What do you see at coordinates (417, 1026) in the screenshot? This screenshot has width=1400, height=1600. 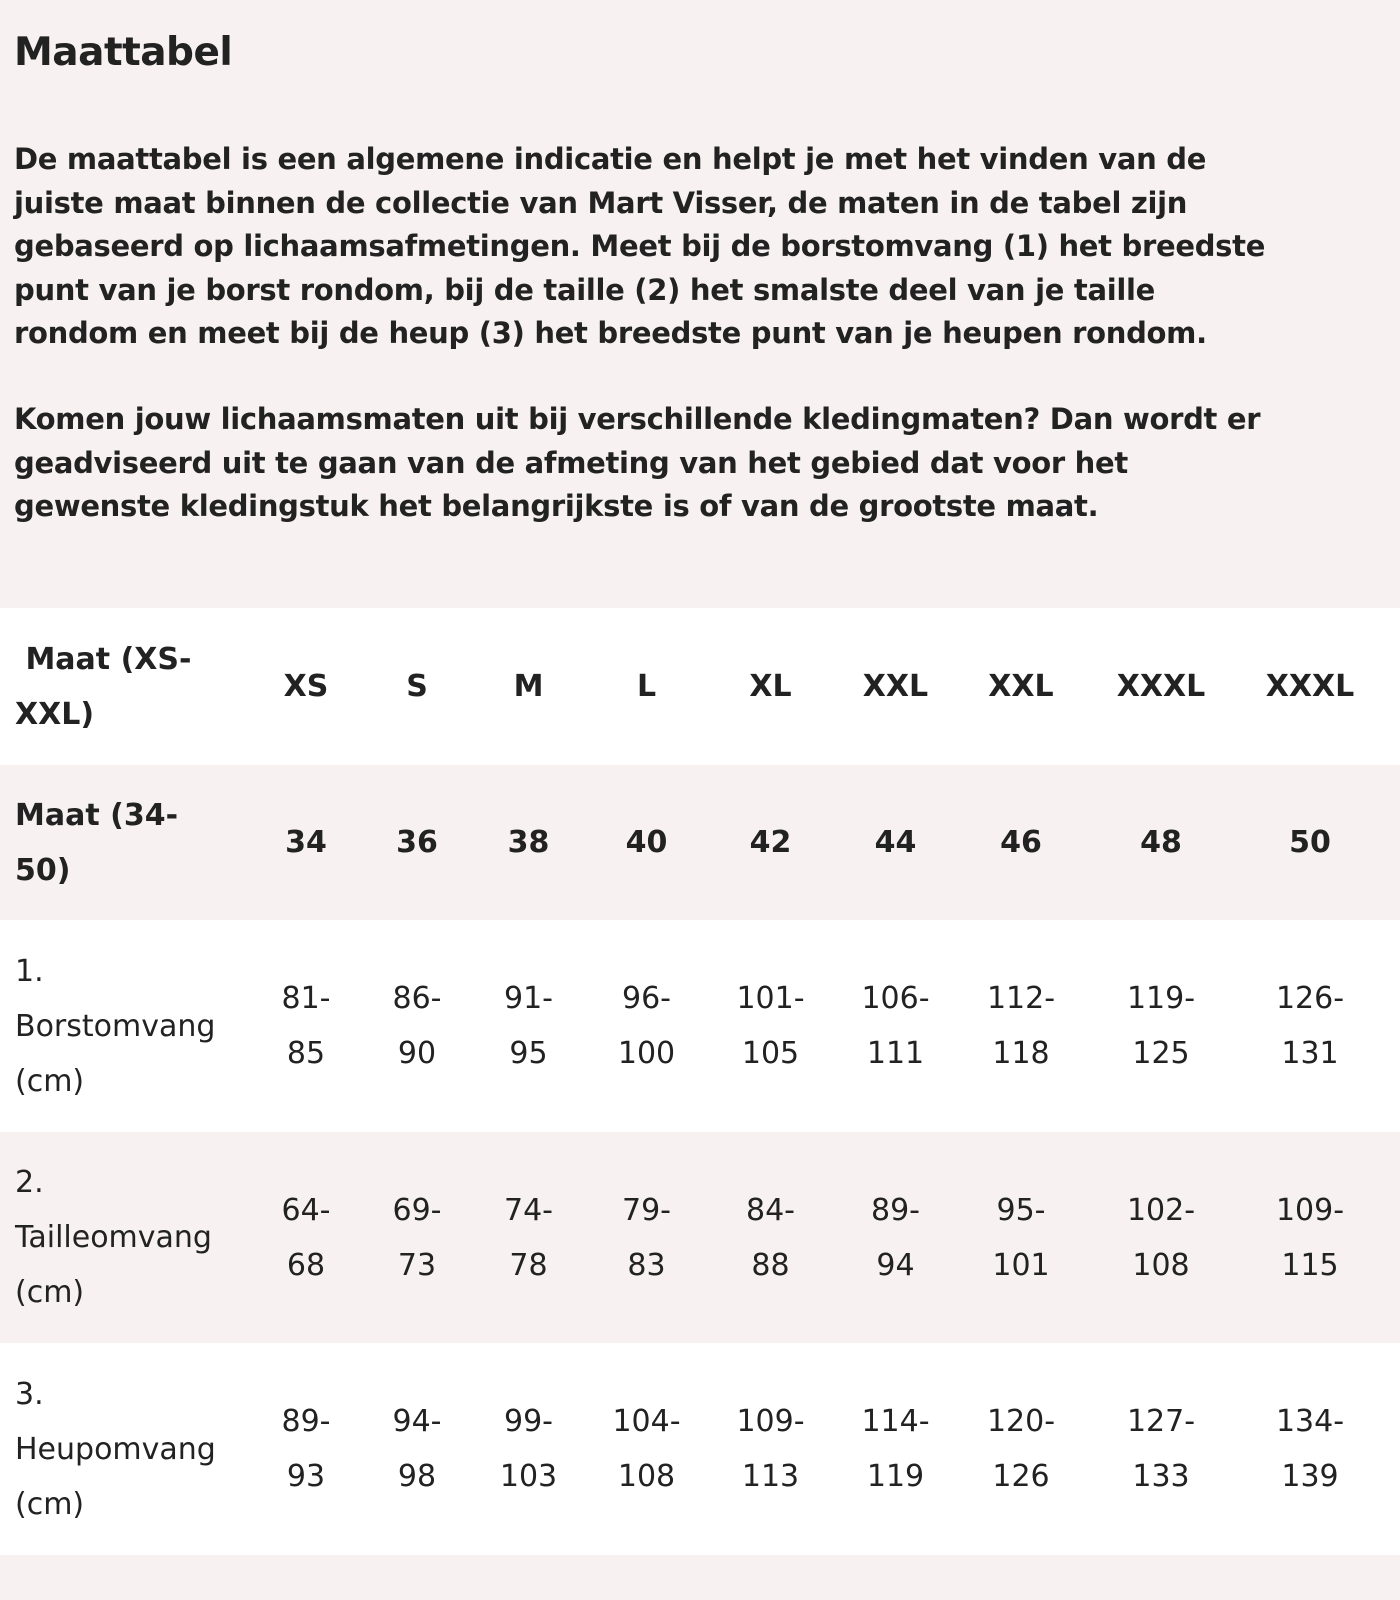 I see `table-cell: 86- 90` at bounding box center [417, 1026].